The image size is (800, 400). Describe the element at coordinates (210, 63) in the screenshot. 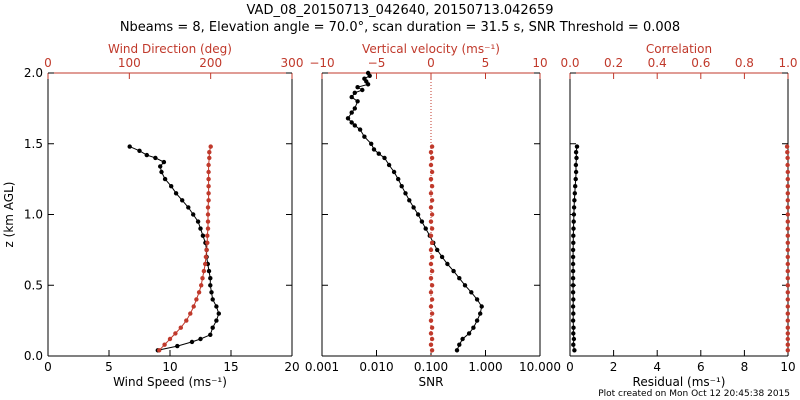

I see `top-tick-label: 200` at that location.